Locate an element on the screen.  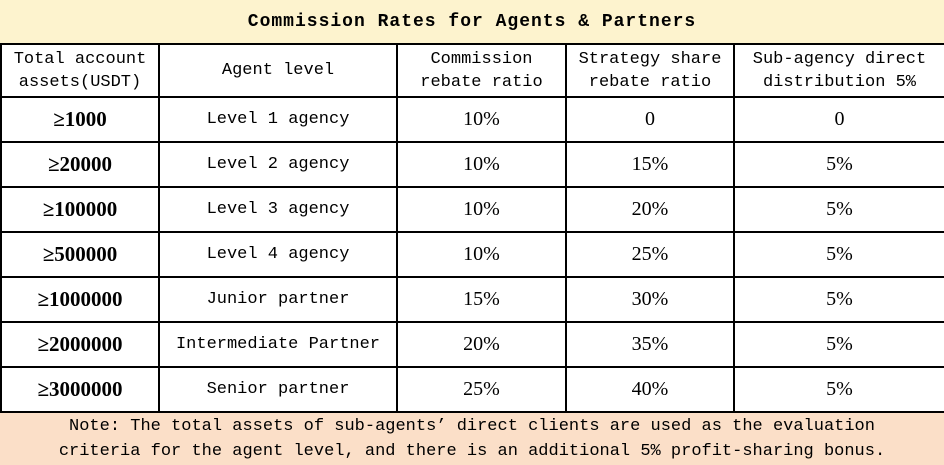
strategy-share-cell: 25% is located at coordinates (650, 254).